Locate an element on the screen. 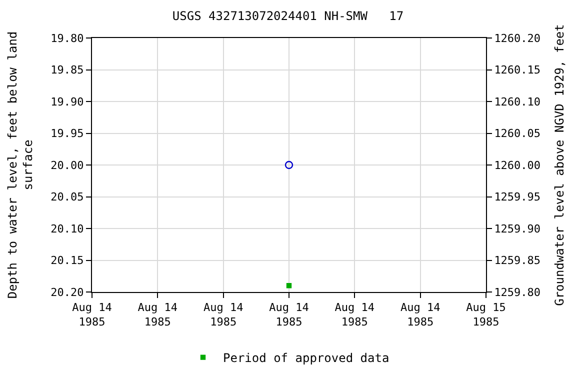 Image resolution: width=576 pixels, height=384 pixels. y-tick-label: 19.90 is located at coordinates (67, 101).